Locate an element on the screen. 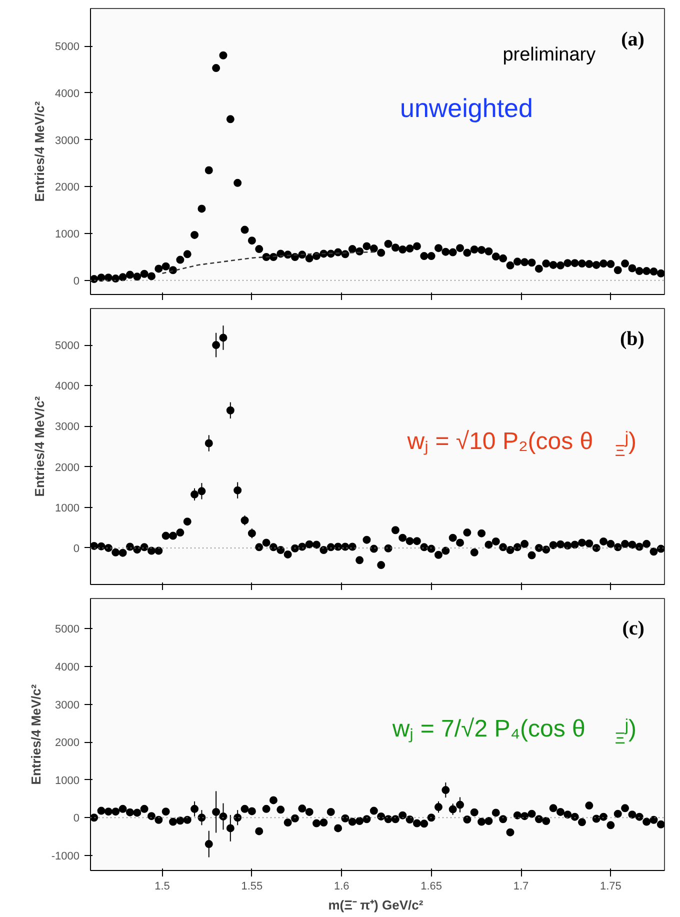  annotation: unweighted is located at coordinates (466, 107).